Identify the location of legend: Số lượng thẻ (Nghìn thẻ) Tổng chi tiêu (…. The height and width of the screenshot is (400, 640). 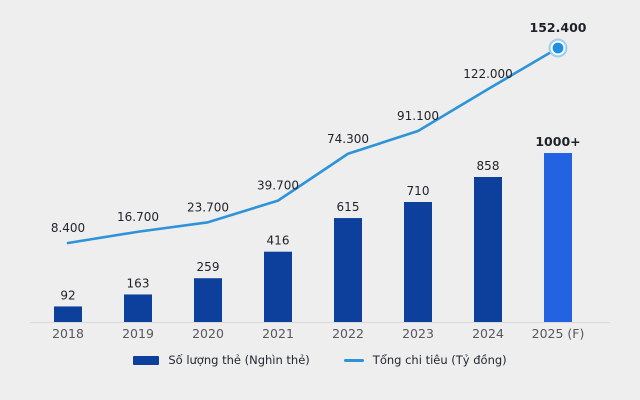
(320, 360).